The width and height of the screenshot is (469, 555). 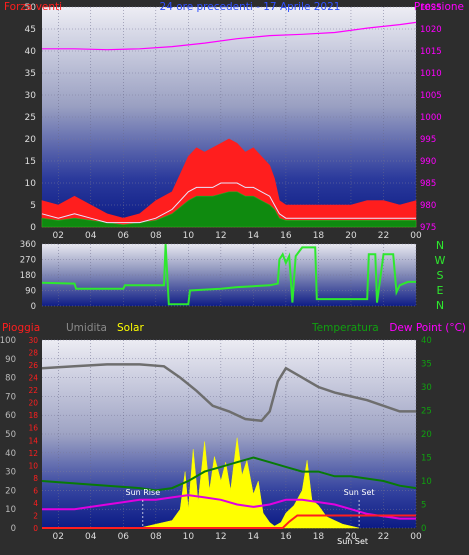 I want to click on direction-y-tick-label: 180, so click(x=28, y=276).